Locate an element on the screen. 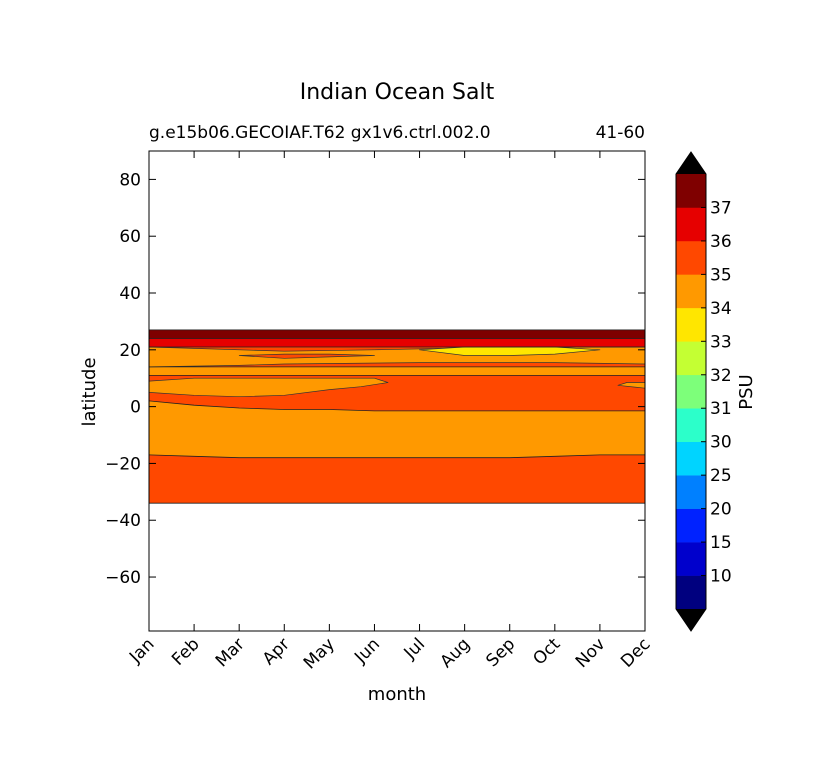 This screenshot has height=783, width=838. y-tick-label: −60 is located at coordinates (123, 578).